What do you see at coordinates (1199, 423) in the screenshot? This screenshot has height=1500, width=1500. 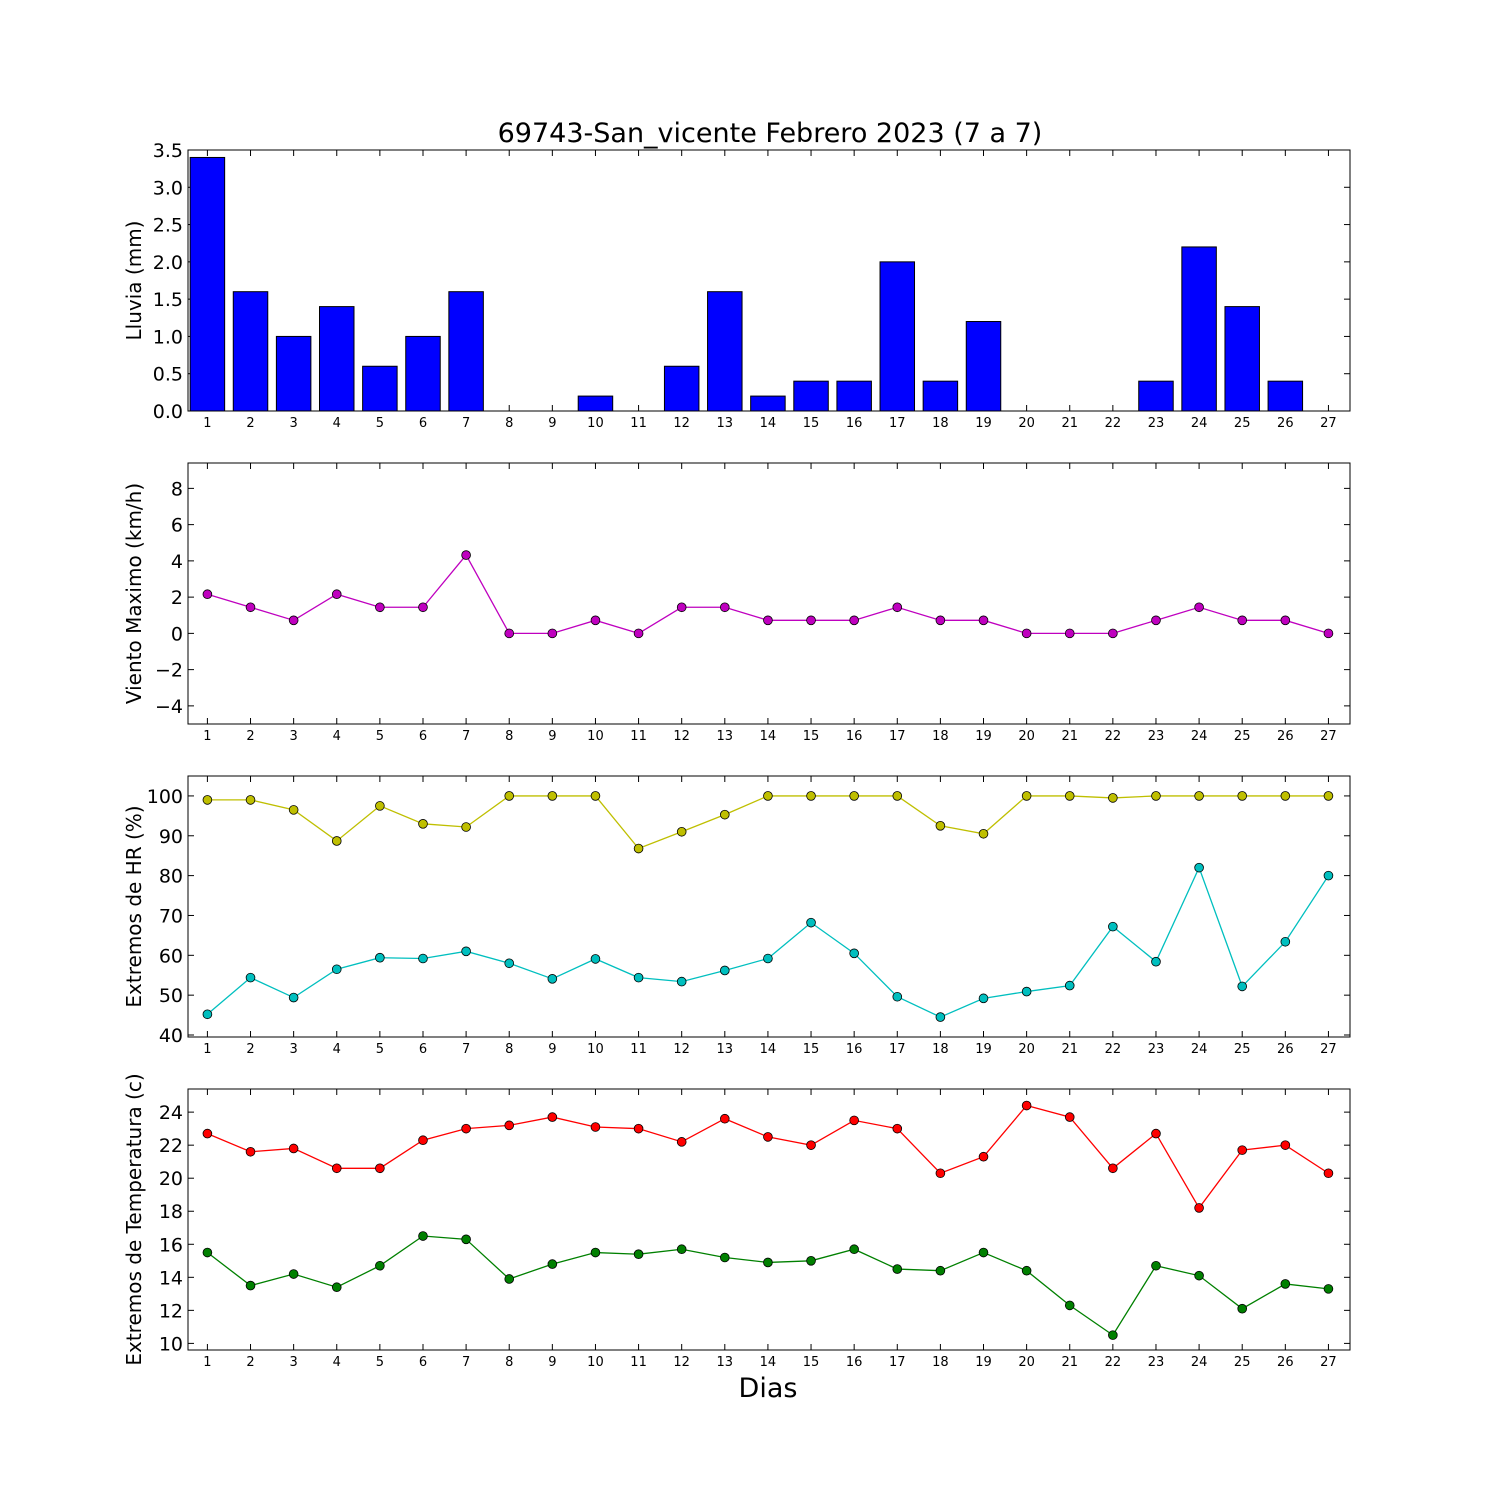 I see `x-tick-label: 24` at bounding box center [1199, 423].